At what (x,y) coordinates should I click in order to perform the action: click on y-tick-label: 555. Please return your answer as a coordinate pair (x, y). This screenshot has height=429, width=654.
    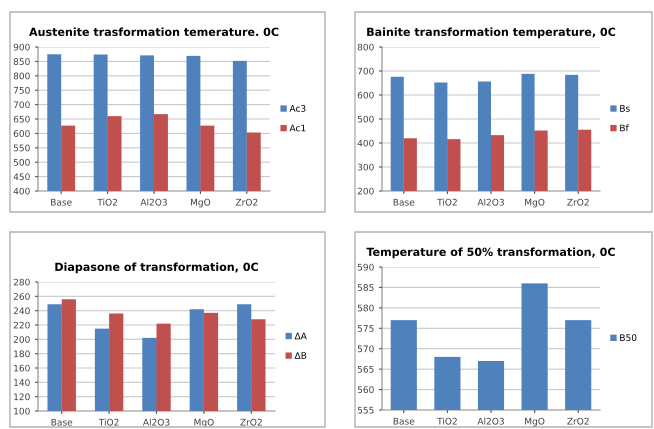
    Looking at the image, I should click on (366, 410).